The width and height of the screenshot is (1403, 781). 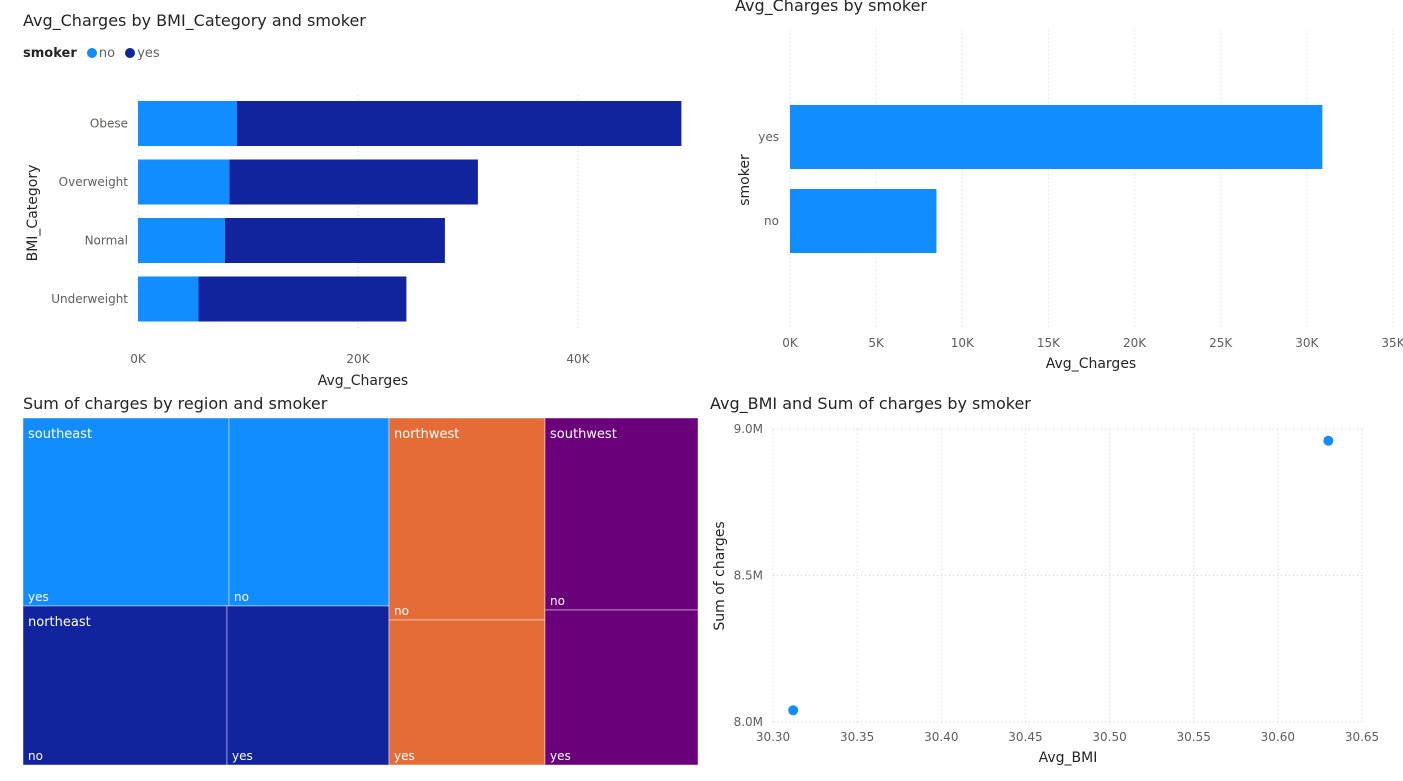 What do you see at coordinates (126, 512) in the screenshot?
I see `treemap-cell-southeast-yes` at bounding box center [126, 512].